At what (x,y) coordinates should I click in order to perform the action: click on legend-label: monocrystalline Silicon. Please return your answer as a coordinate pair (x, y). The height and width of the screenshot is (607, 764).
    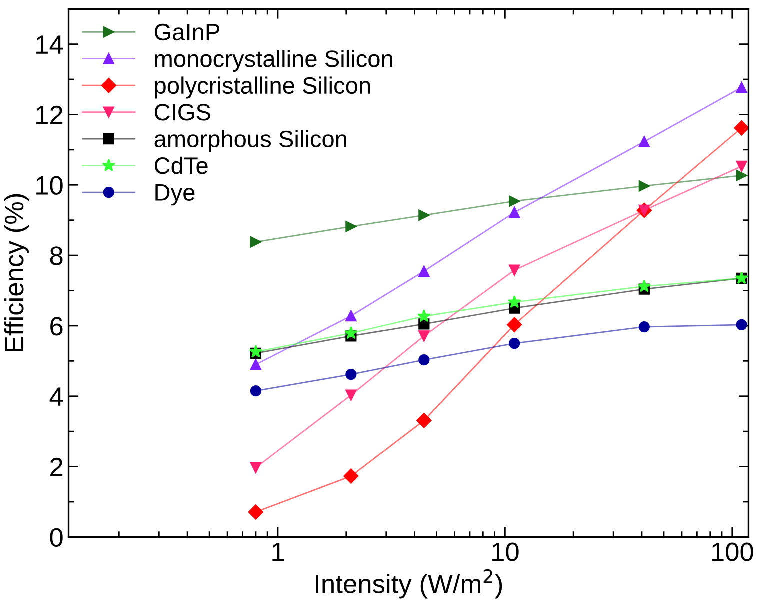
    Looking at the image, I should click on (273, 61).